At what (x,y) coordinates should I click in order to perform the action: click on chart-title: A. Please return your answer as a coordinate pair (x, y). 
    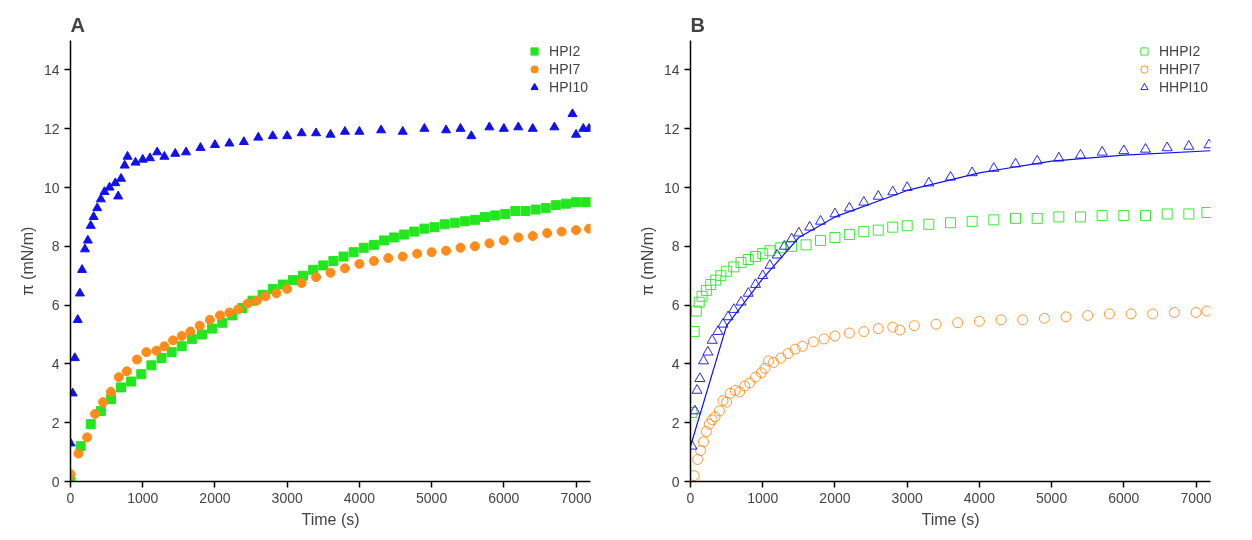
    Looking at the image, I should click on (77, 24).